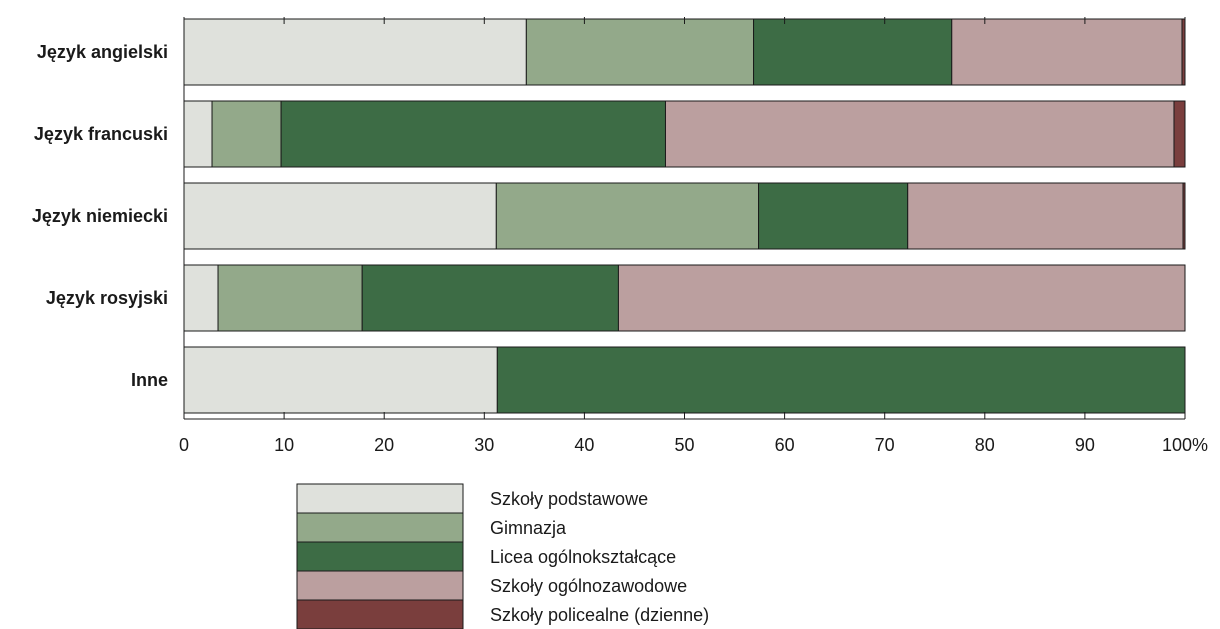 Image resolution: width=1220 pixels, height=629 pixels. What do you see at coordinates (384, 445) in the screenshot?
I see `x-tick-label: 20` at bounding box center [384, 445].